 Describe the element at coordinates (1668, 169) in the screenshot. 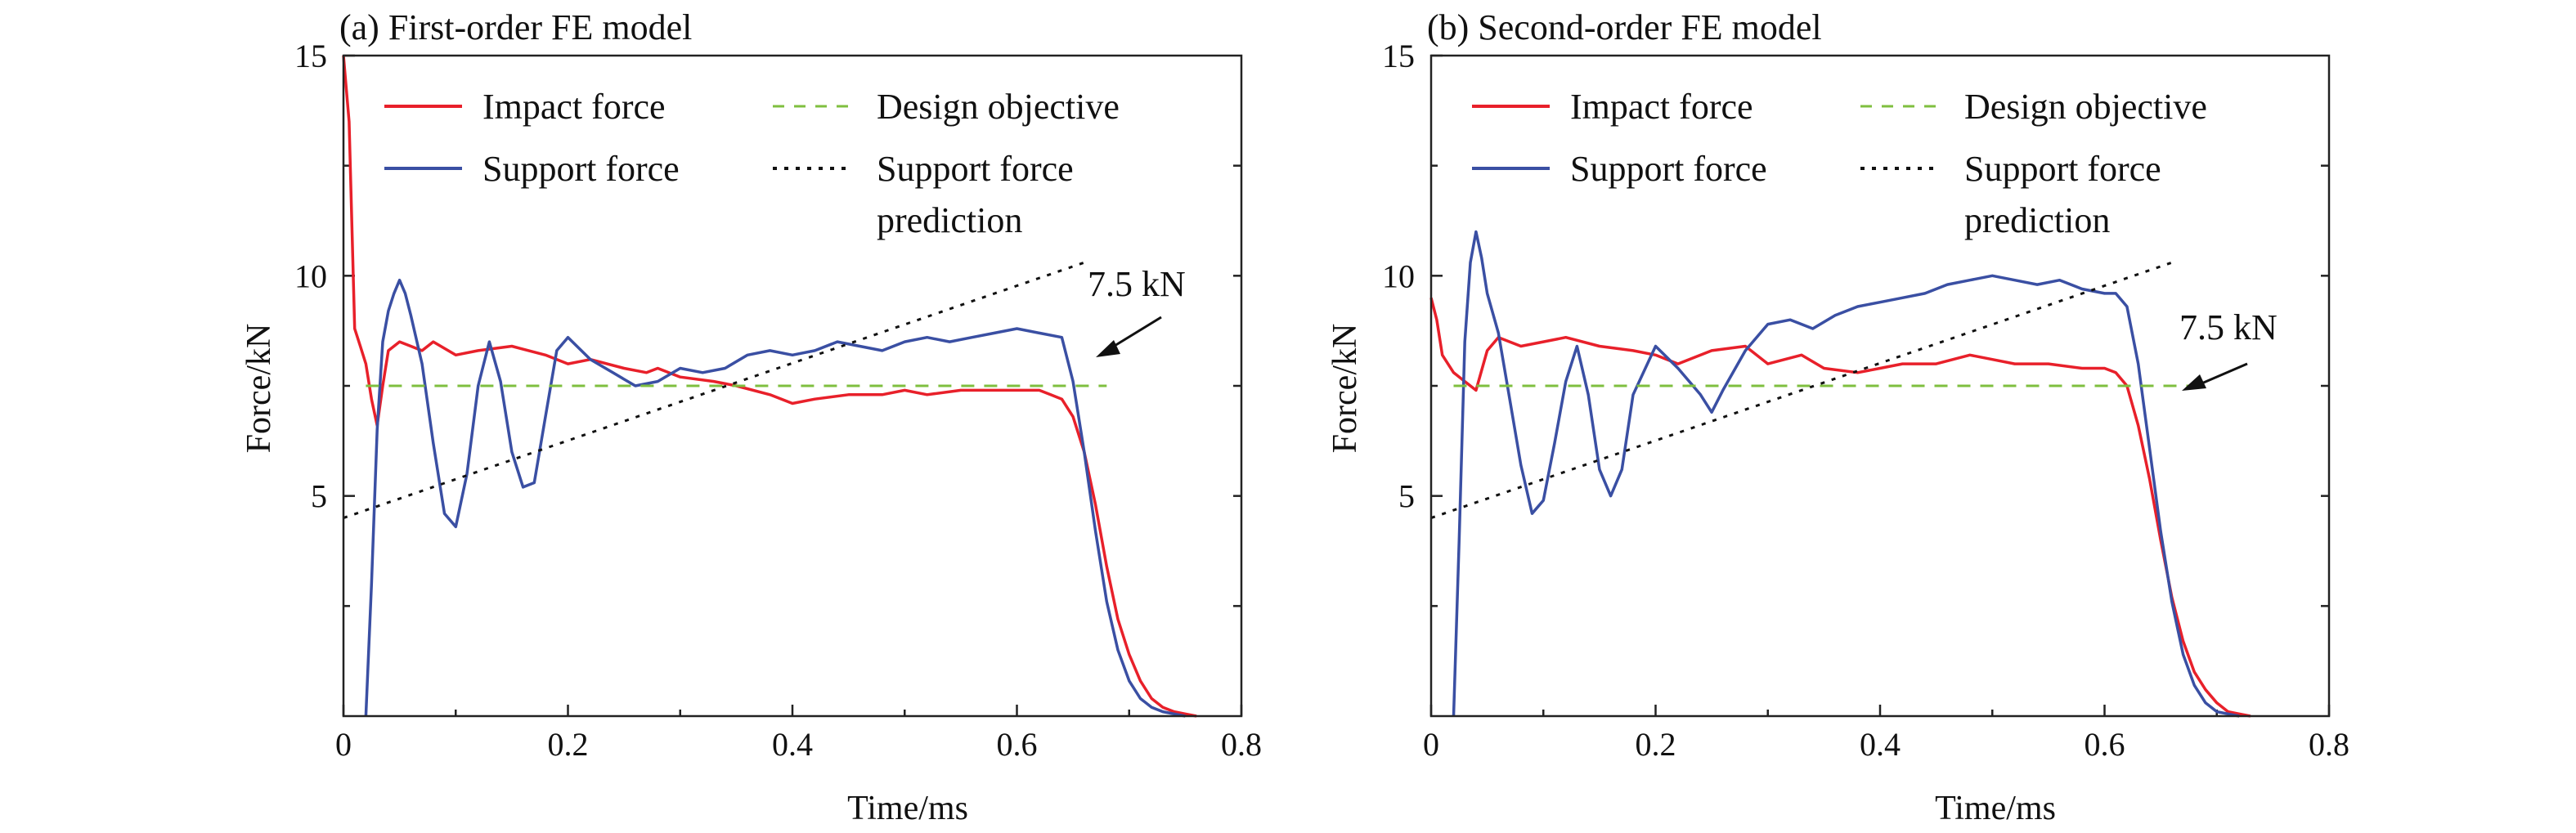

I see `legend-b-support-label: Support force` at that location.